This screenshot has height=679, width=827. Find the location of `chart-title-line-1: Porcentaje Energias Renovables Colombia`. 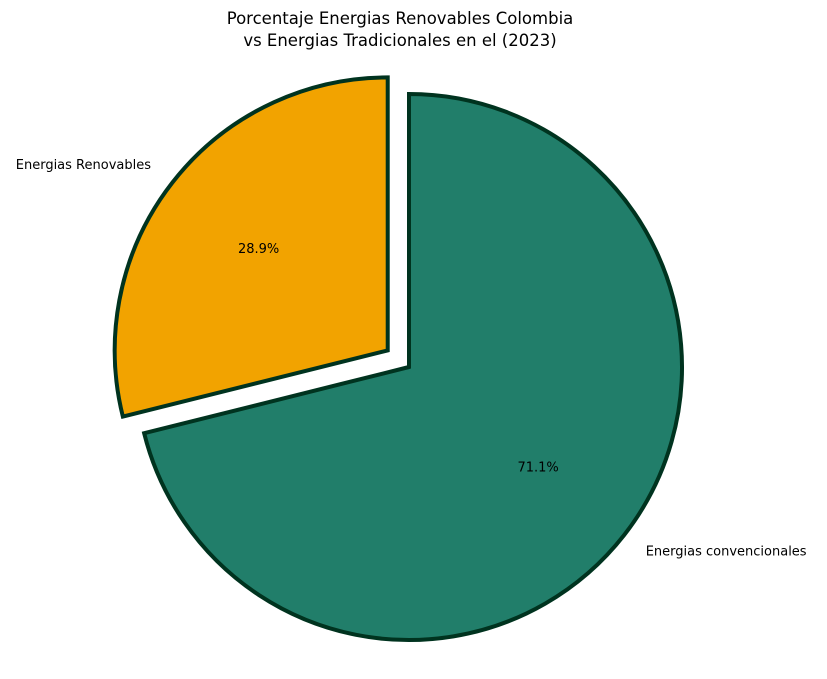

chart-title-line-1: Porcentaje Energias Renovables Colombia is located at coordinates (400, 18).